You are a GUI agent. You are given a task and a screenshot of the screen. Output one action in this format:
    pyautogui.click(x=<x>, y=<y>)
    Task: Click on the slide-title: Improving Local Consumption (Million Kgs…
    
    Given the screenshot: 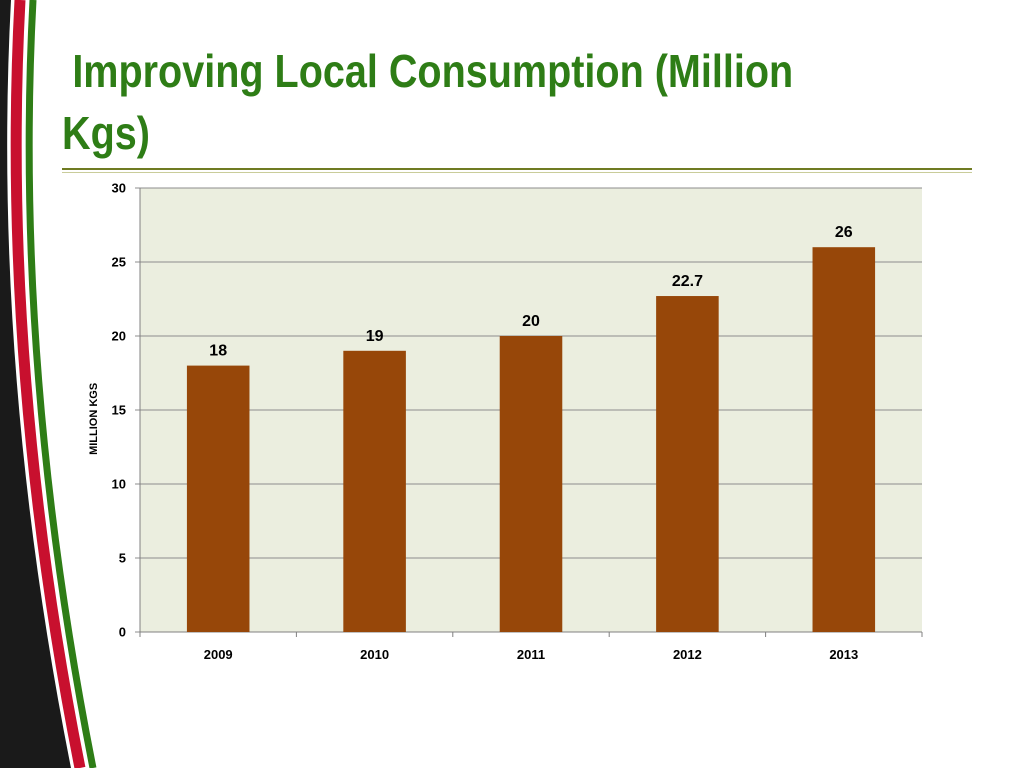 What is the action you would take?
    pyautogui.click(x=428, y=102)
    